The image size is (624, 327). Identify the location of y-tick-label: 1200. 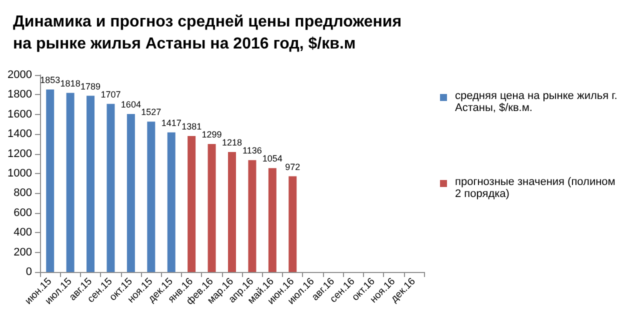
(20, 154).